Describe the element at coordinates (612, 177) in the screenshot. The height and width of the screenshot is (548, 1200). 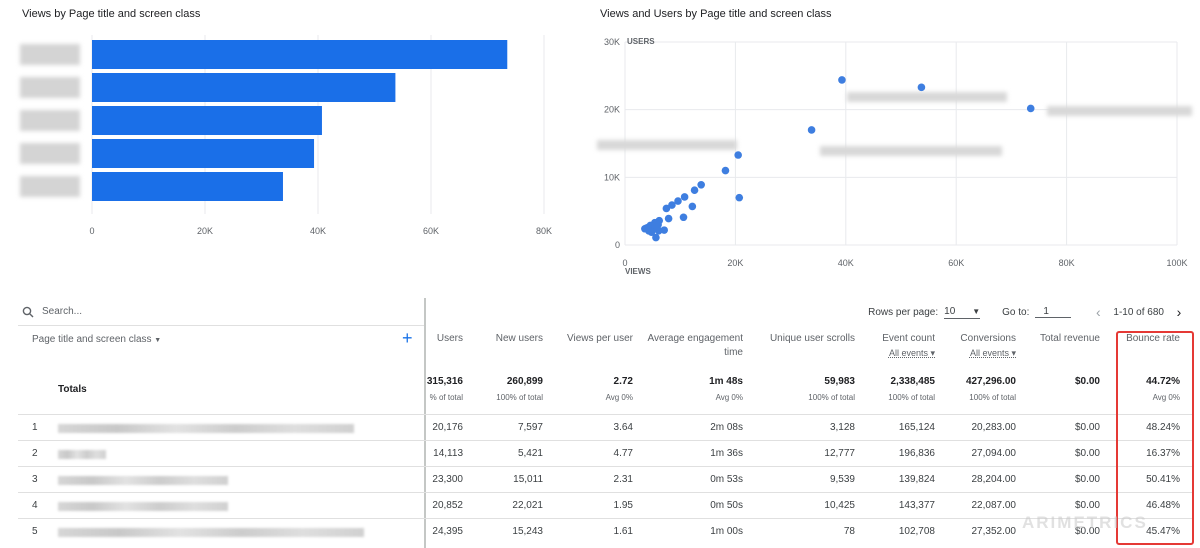
I see `y-tick-label: 10K` at that location.